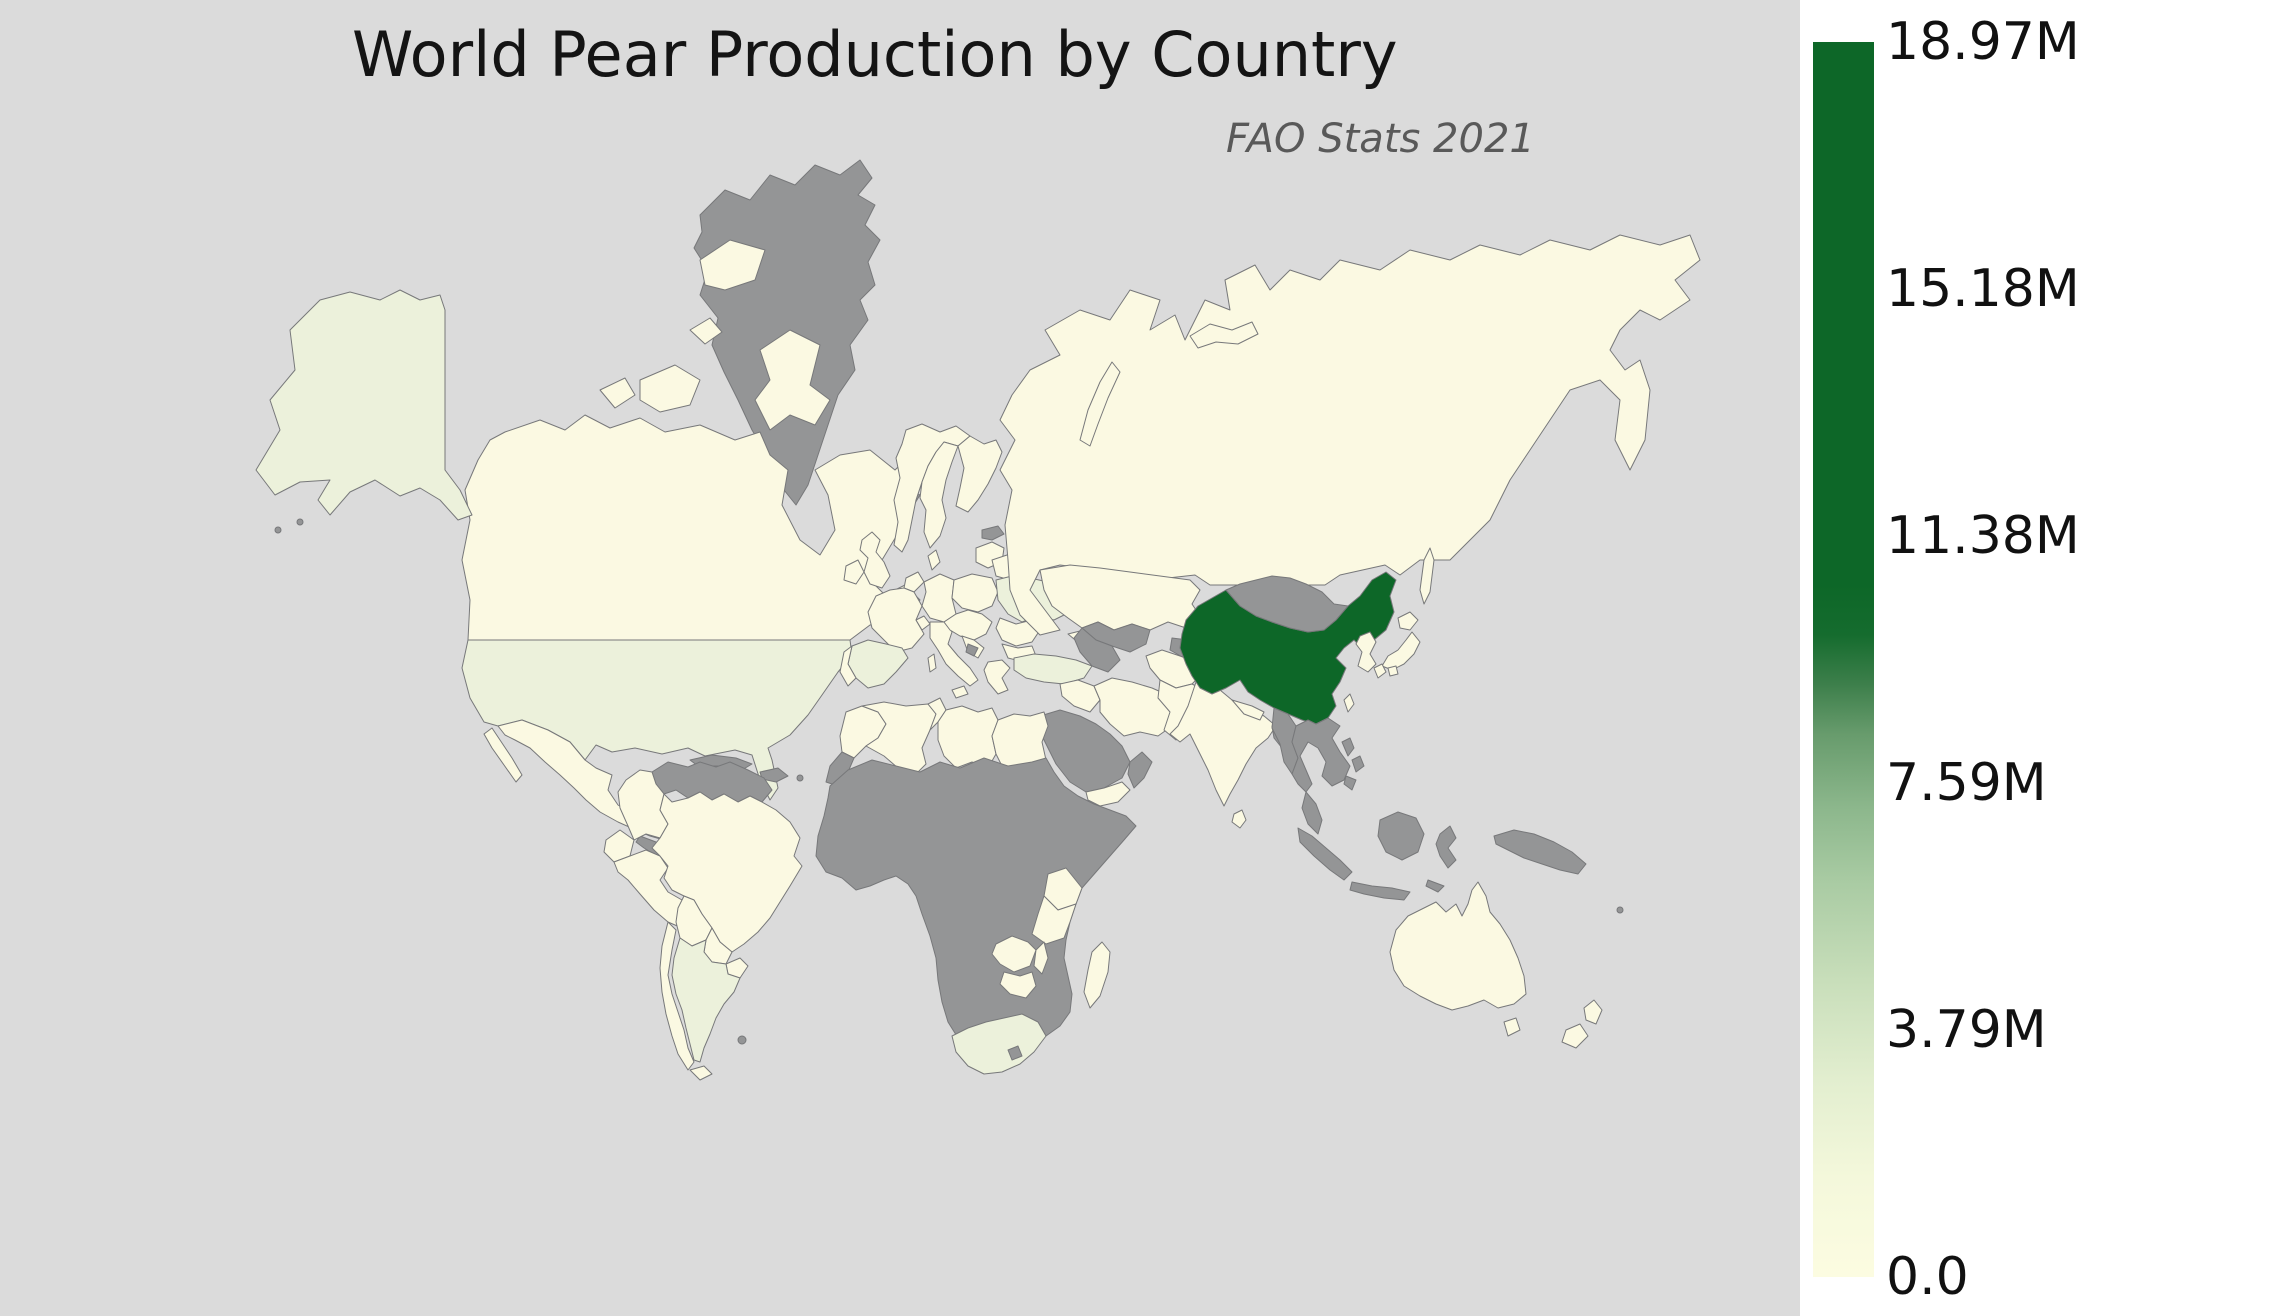 The image size is (2273, 1316). I want to click on country-portugal, so click(848, 666).